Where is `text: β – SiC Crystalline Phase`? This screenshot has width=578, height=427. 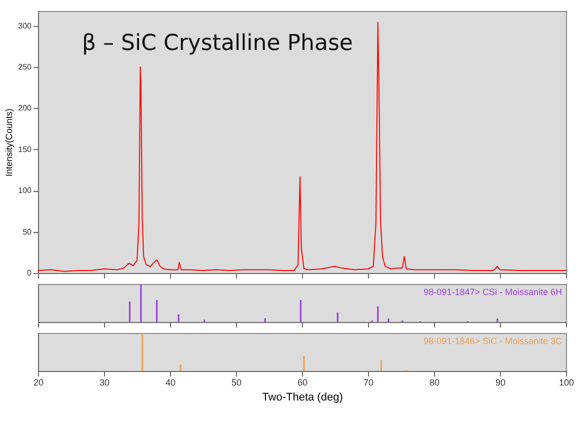 text: β – SiC Crystalline Phase is located at coordinates (217, 43).